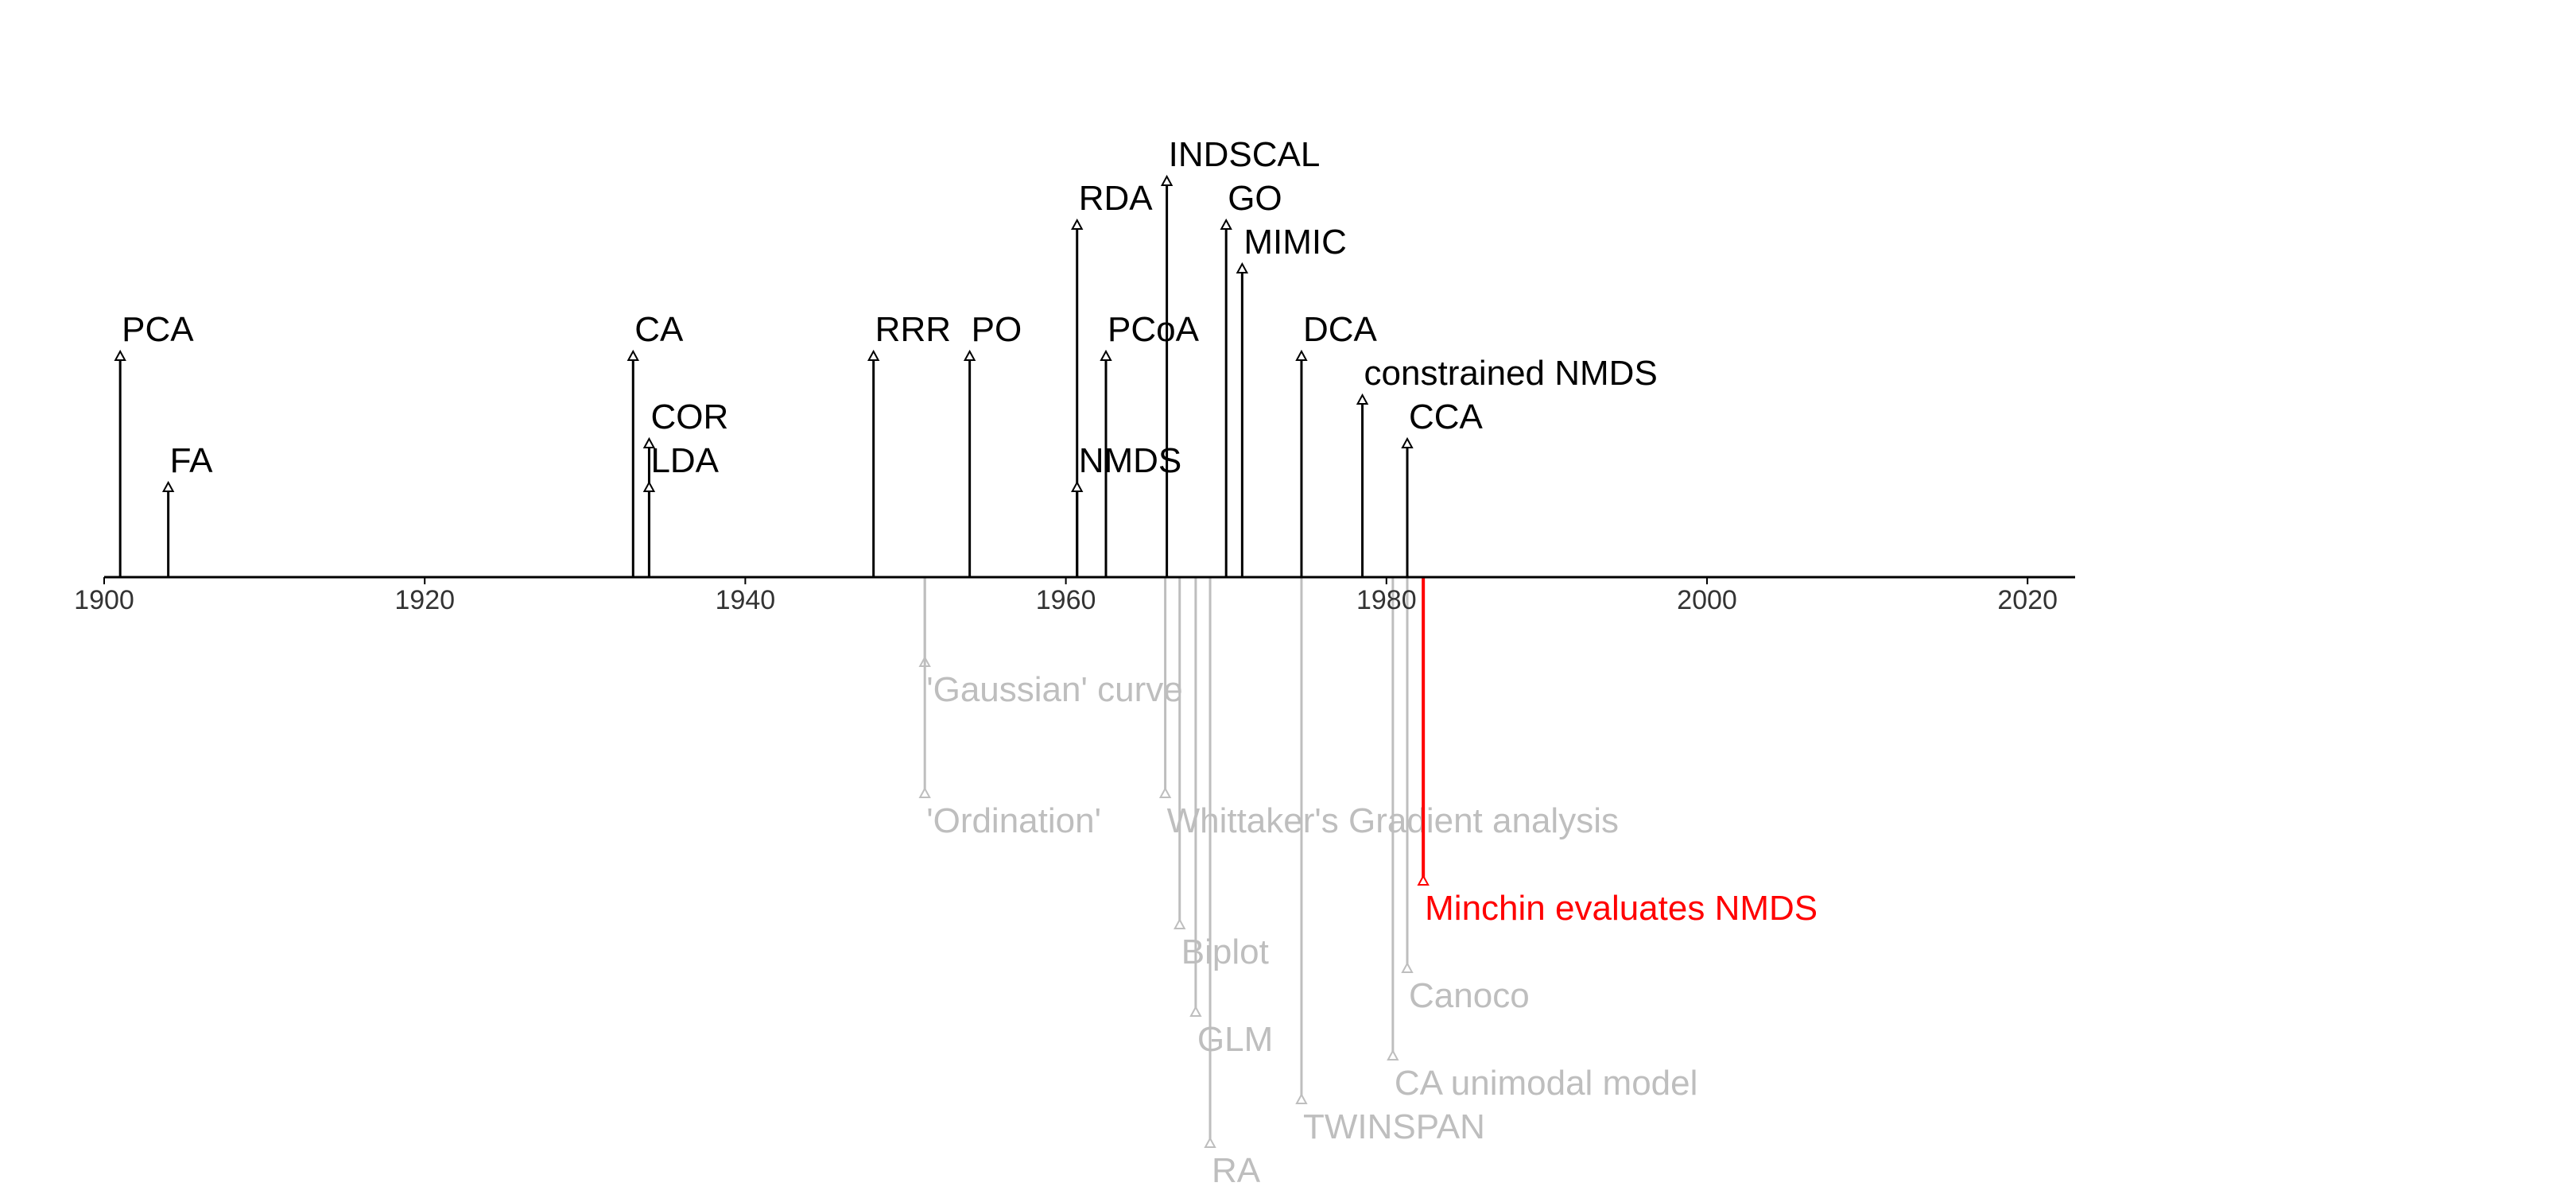 This screenshot has width=2576, height=1202. I want to click on event-label-ca-unimodal-model-7: CA unimodal model, so click(1546, 1083).